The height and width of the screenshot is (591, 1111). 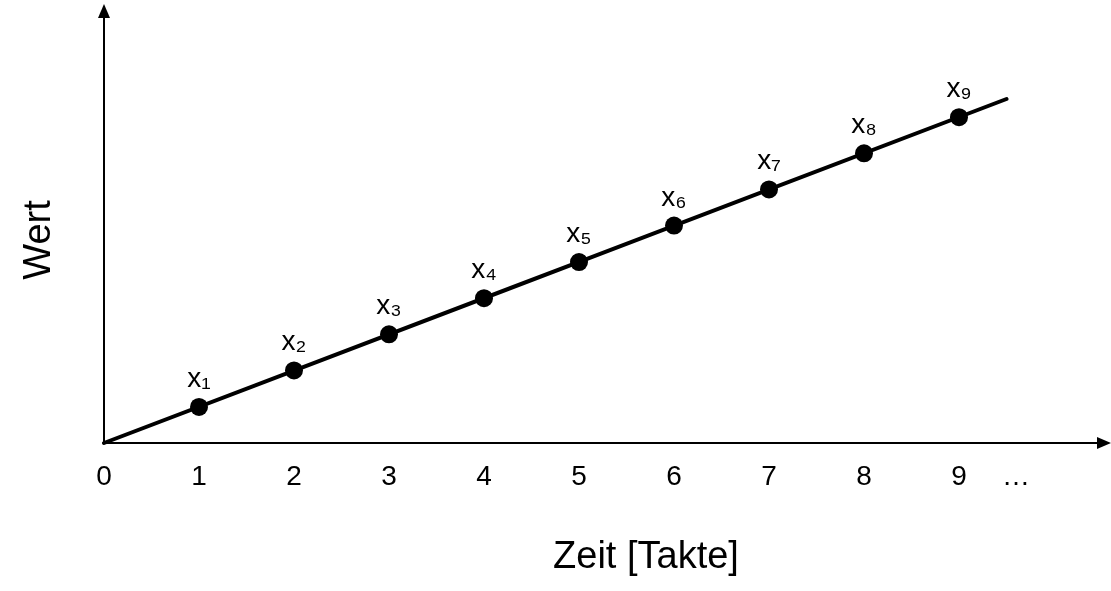 I want to click on x-tick-label: 1, so click(x=199, y=476).